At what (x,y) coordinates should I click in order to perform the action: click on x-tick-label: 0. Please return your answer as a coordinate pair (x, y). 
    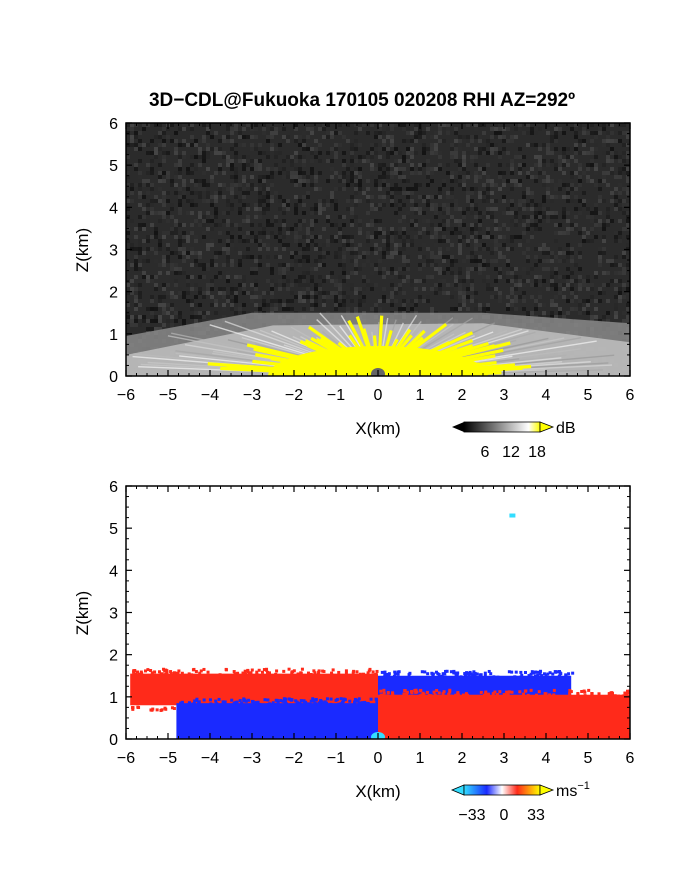
    Looking at the image, I should click on (378, 395).